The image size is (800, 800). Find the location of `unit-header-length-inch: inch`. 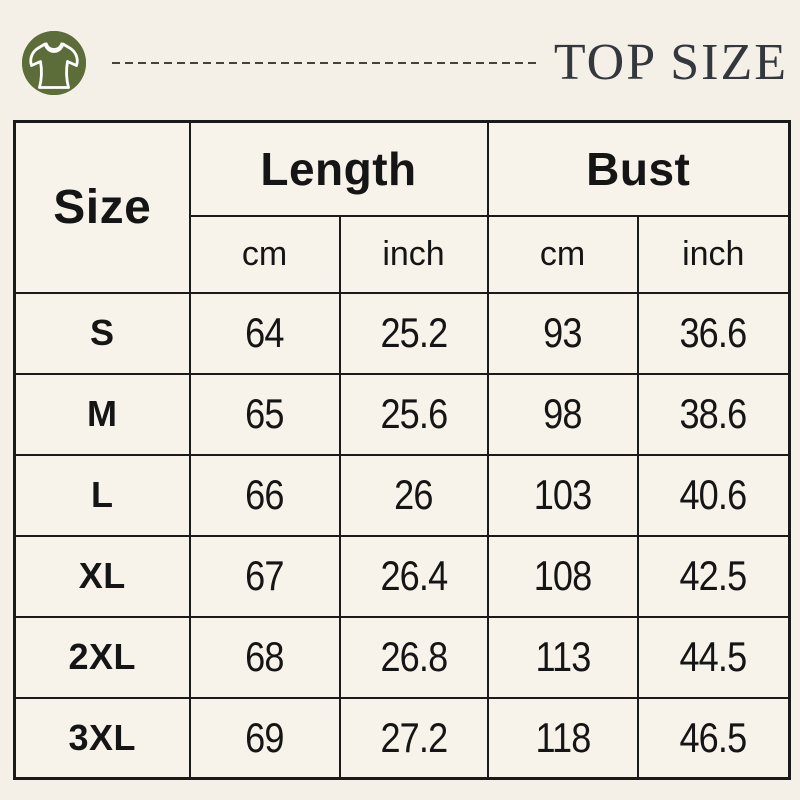

unit-header-length-inch: inch is located at coordinates (413, 254).